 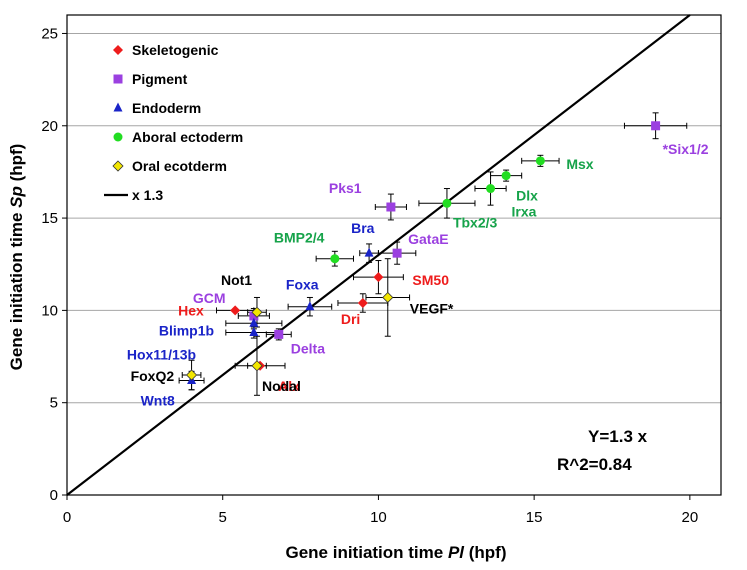 I want to click on point-label: Irxa, so click(x=524, y=212).